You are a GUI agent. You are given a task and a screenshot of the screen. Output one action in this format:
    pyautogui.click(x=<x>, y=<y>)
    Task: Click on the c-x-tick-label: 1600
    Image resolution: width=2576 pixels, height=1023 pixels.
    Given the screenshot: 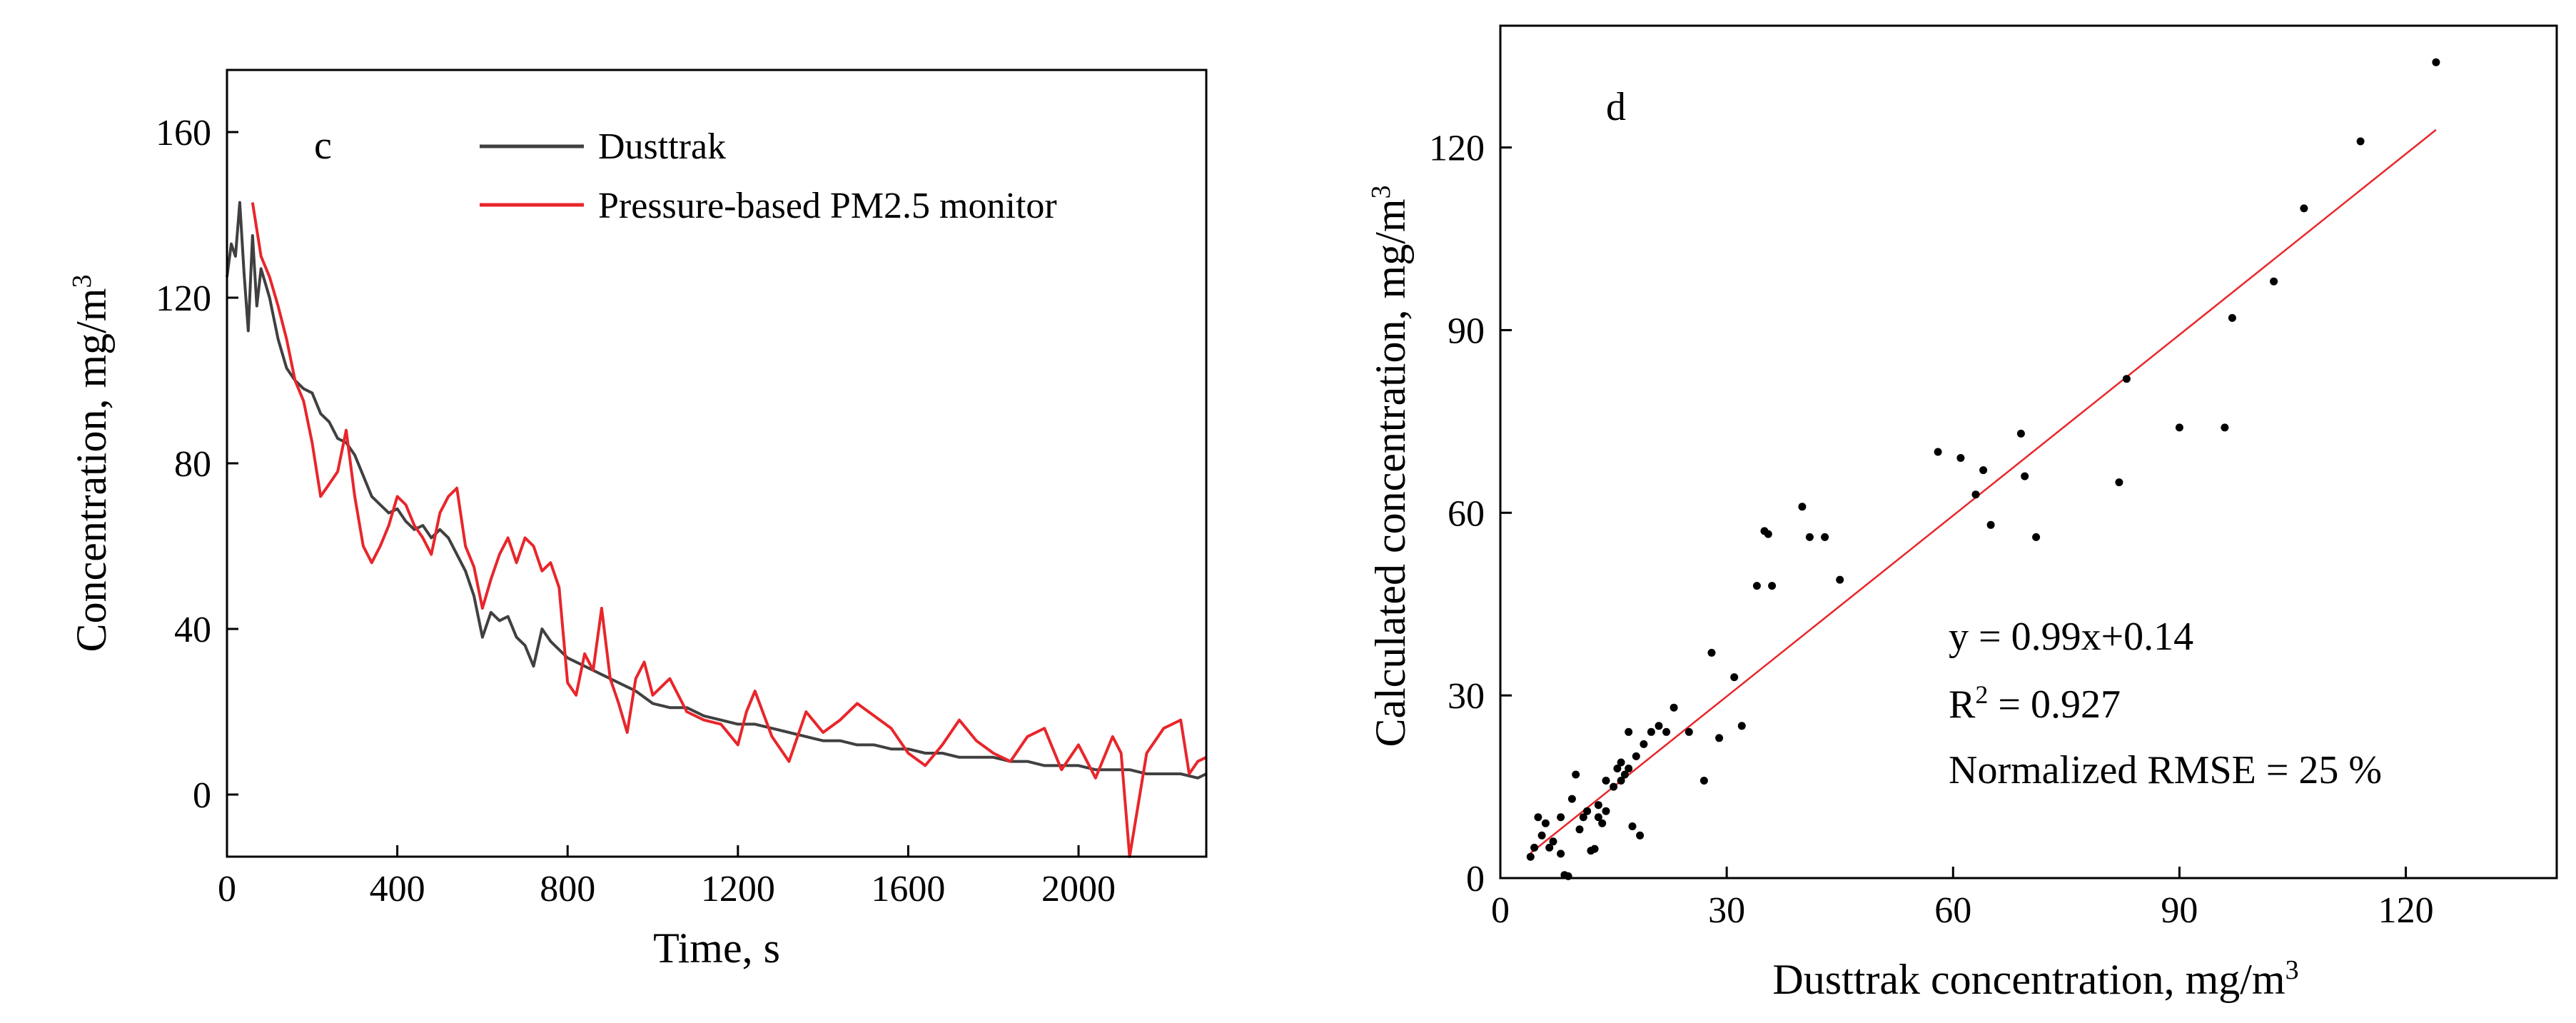 What is the action you would take?
    pyautogui.click(x=908, y=889)
    